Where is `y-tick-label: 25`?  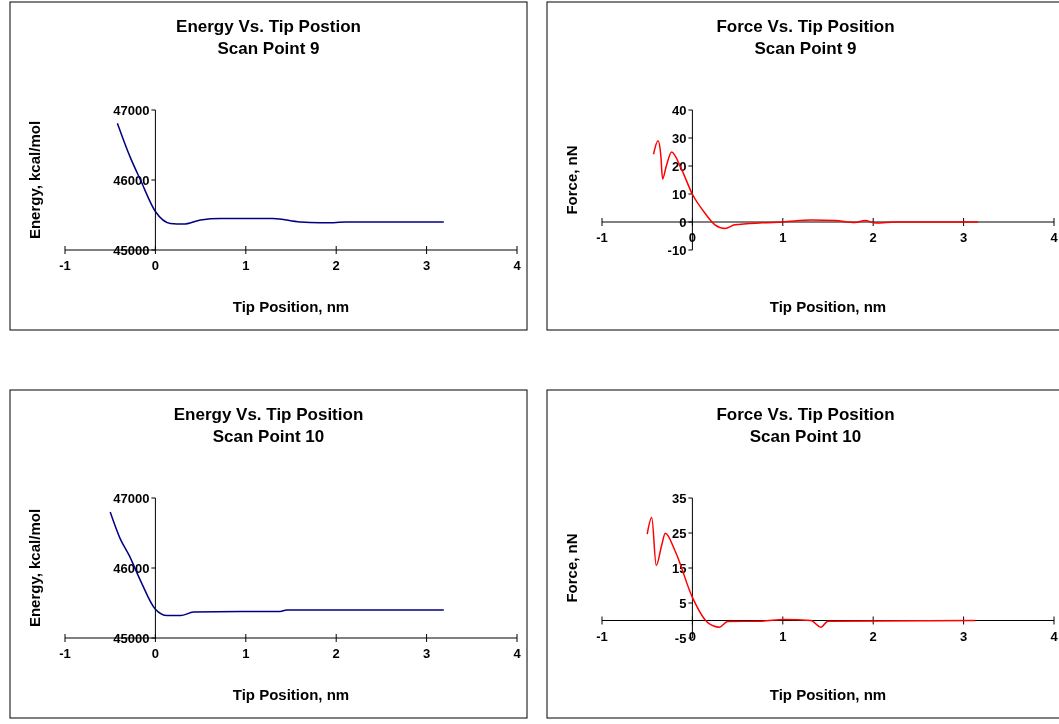
y-tick-label: 25 is located at coordinates (679, 533).